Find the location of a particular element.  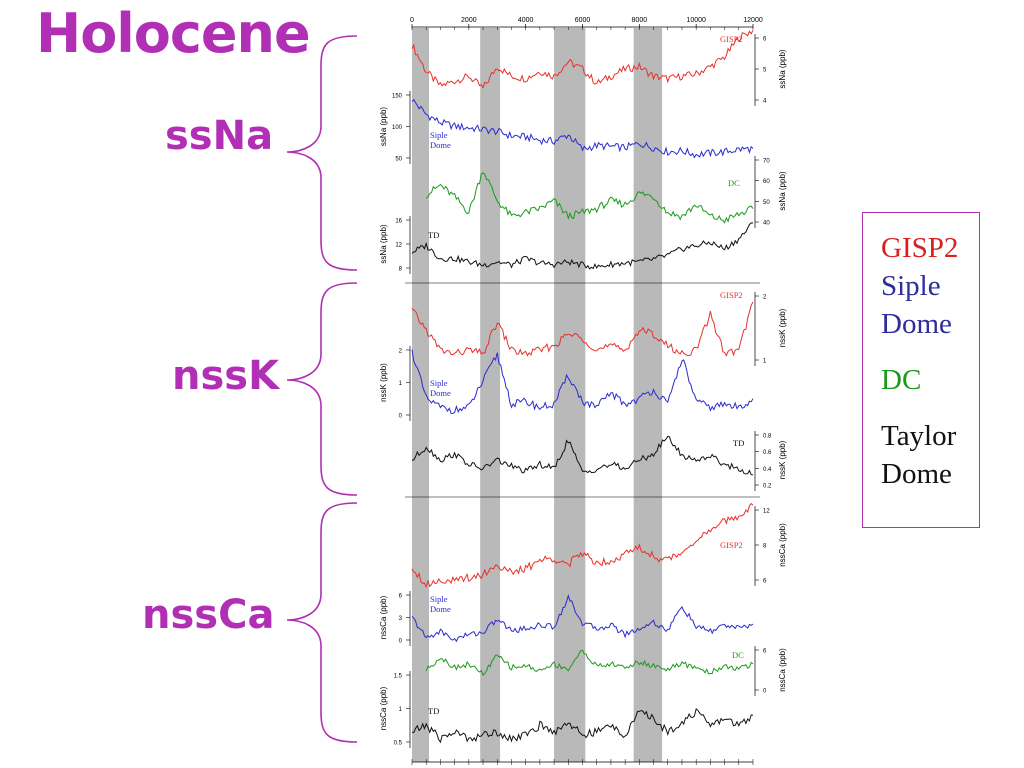

legend-box: GISP2 Siple Dome DC Taylor Dome is located at coordinates (921, 370).